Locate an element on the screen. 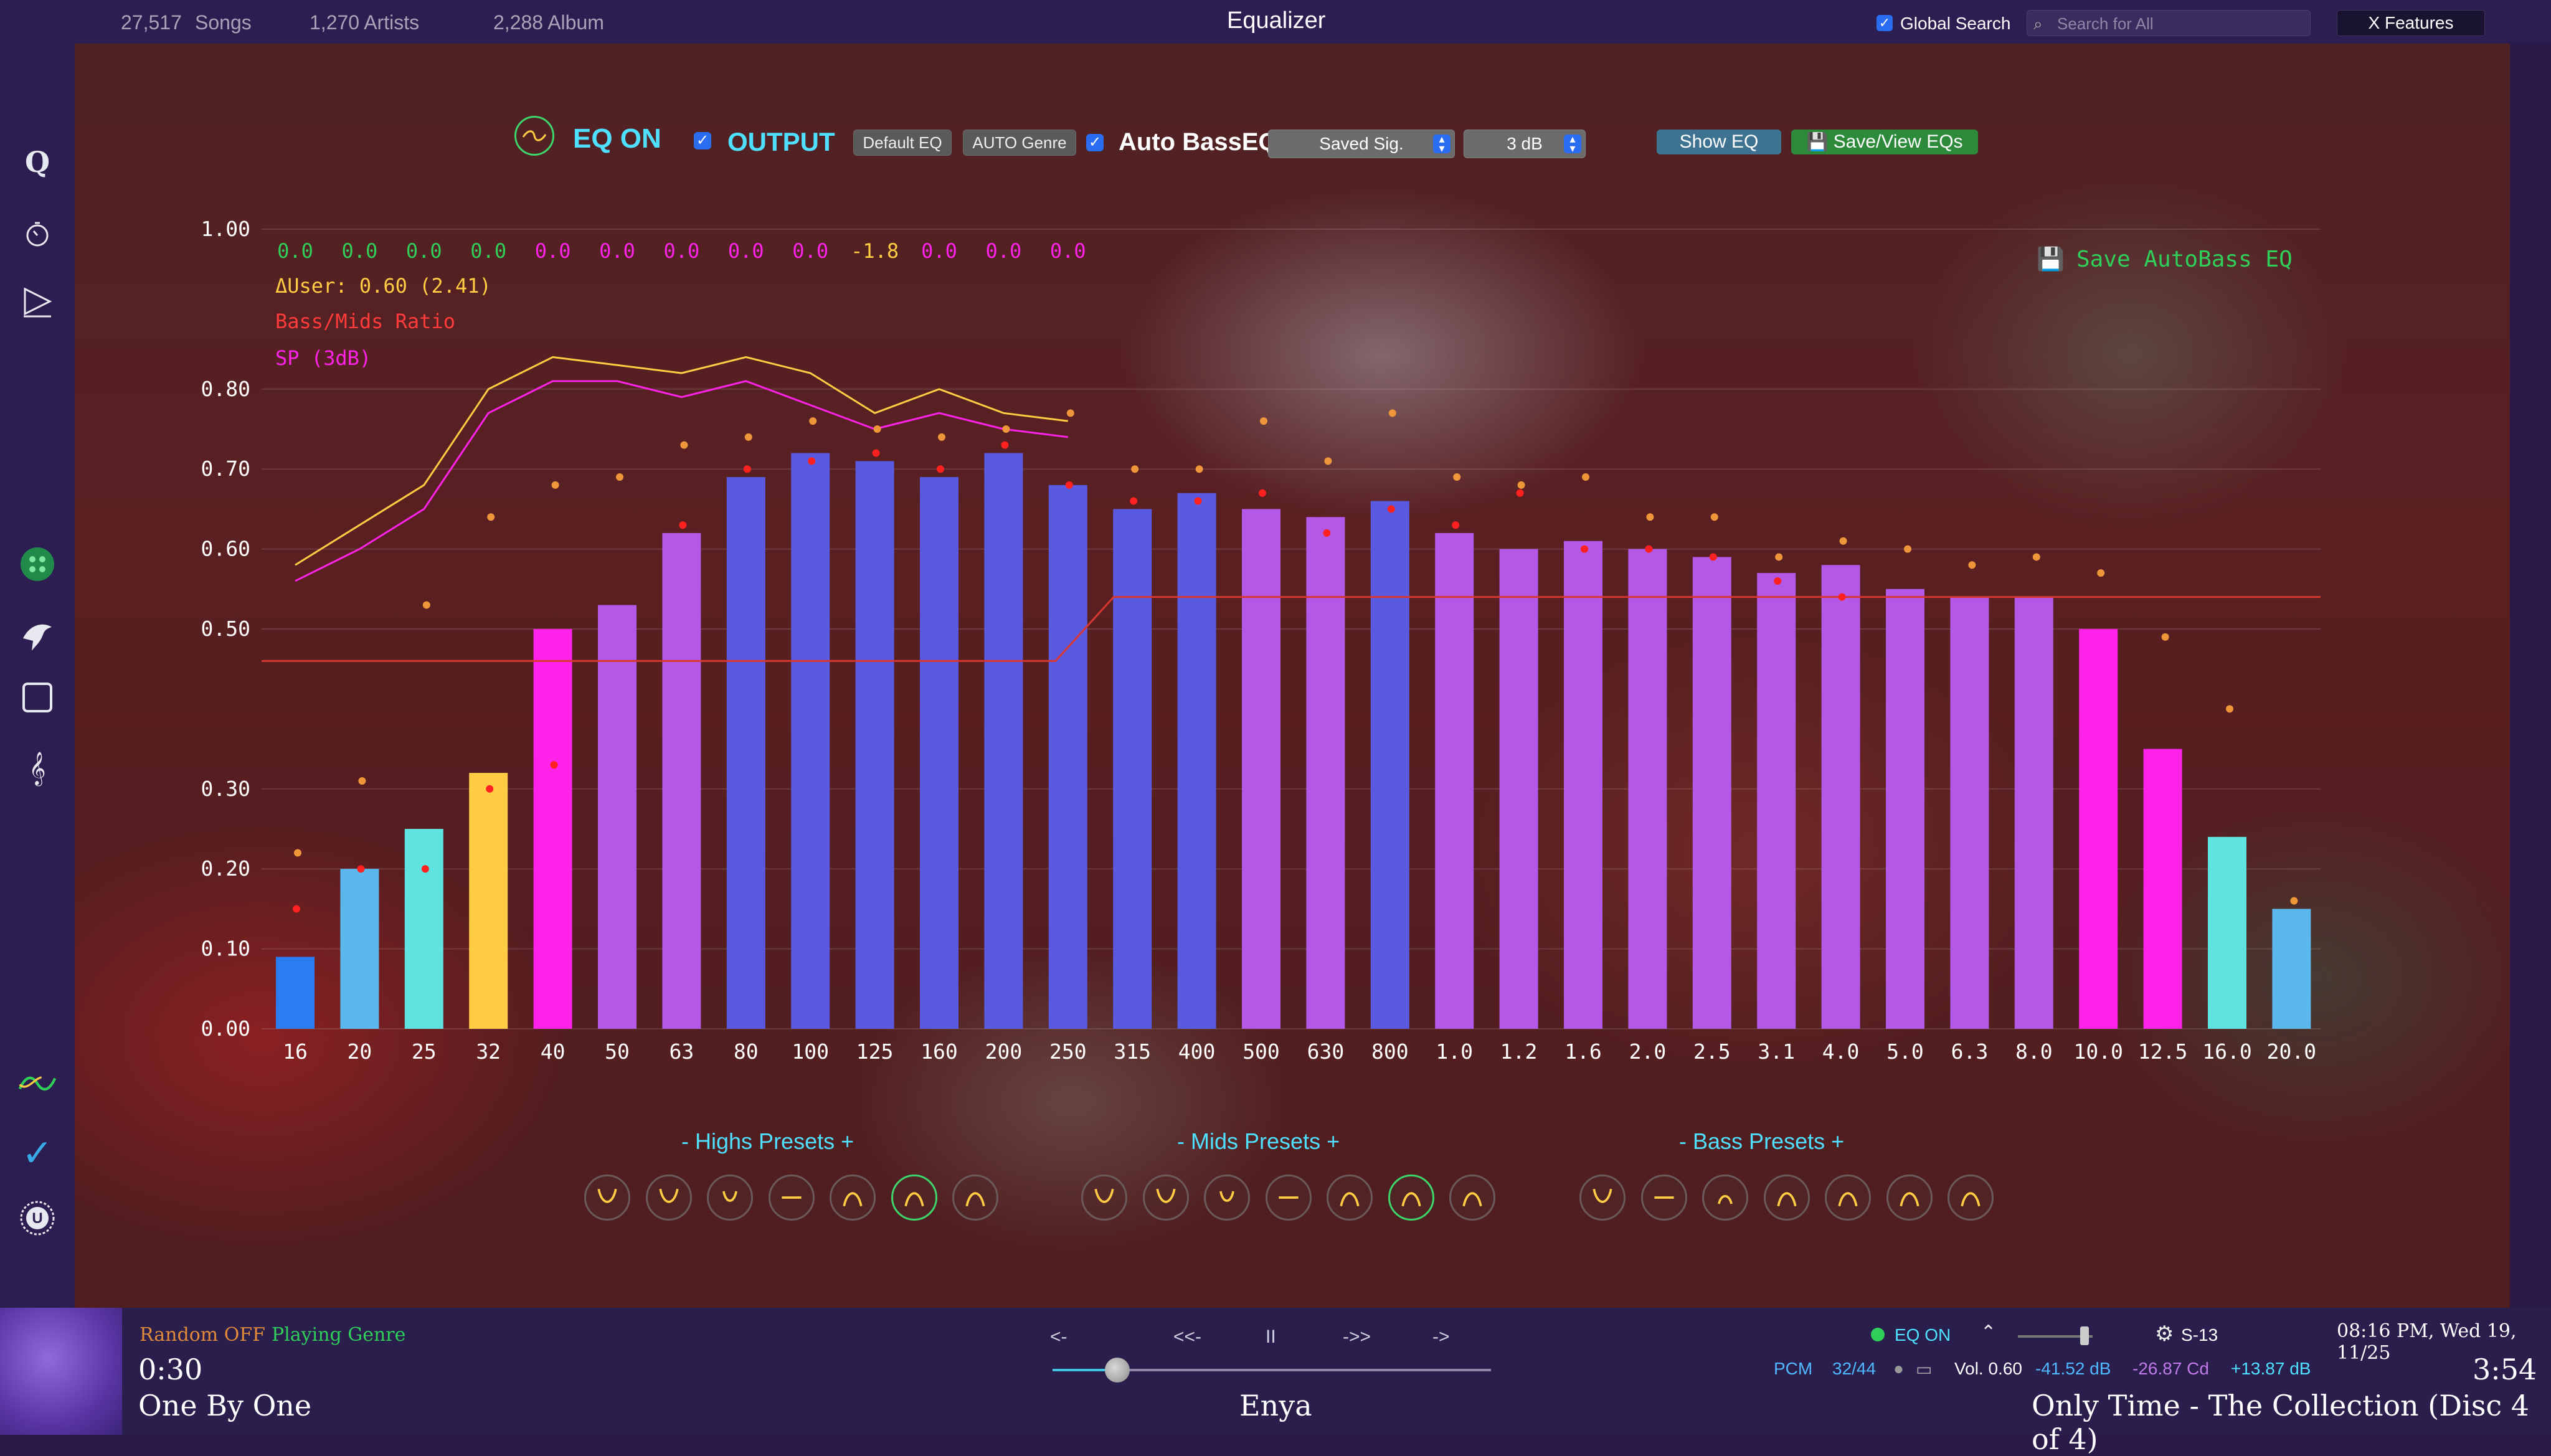 The image size is (2551, 1456). search-field: ⌕ is located at coordinates (2169, 23).